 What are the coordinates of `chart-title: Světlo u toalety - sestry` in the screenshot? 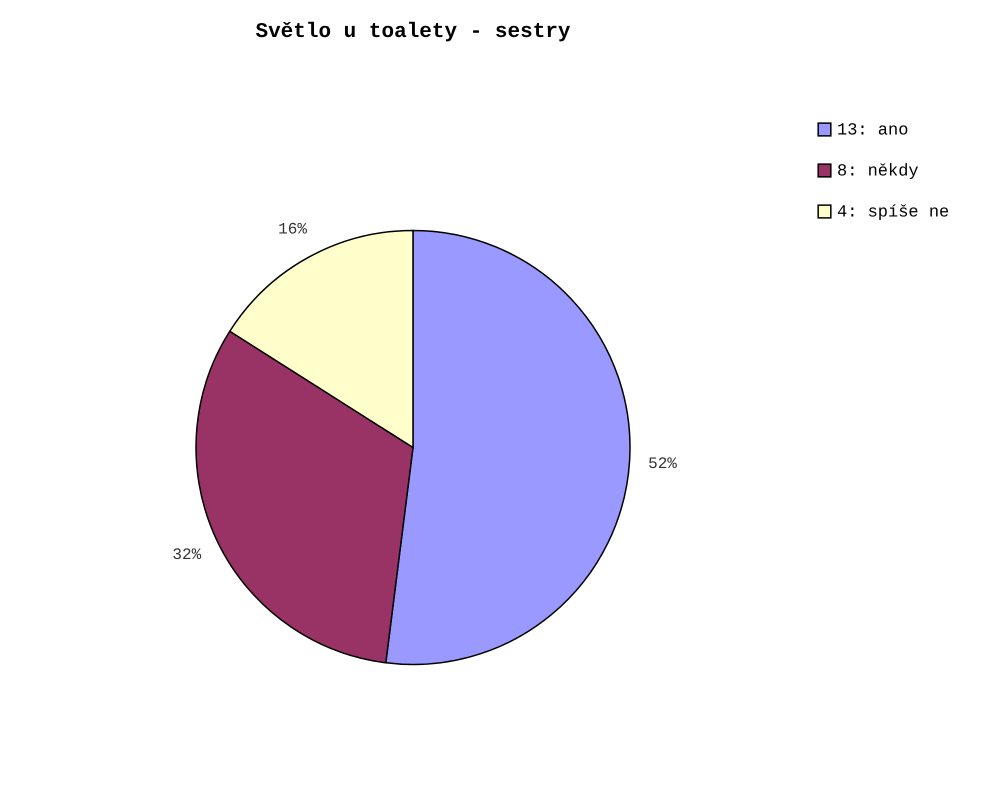 It's located at (413, 32).